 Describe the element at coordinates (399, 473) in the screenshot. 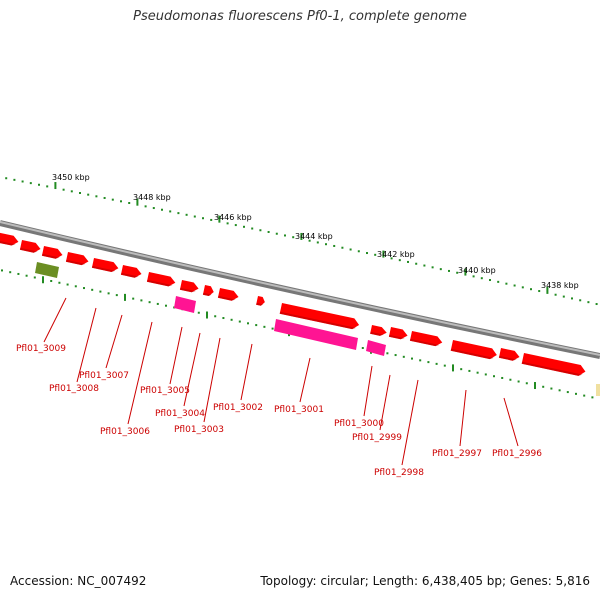

I see `gene-label-pfl01-2998: Pfl01_2998` at that location.